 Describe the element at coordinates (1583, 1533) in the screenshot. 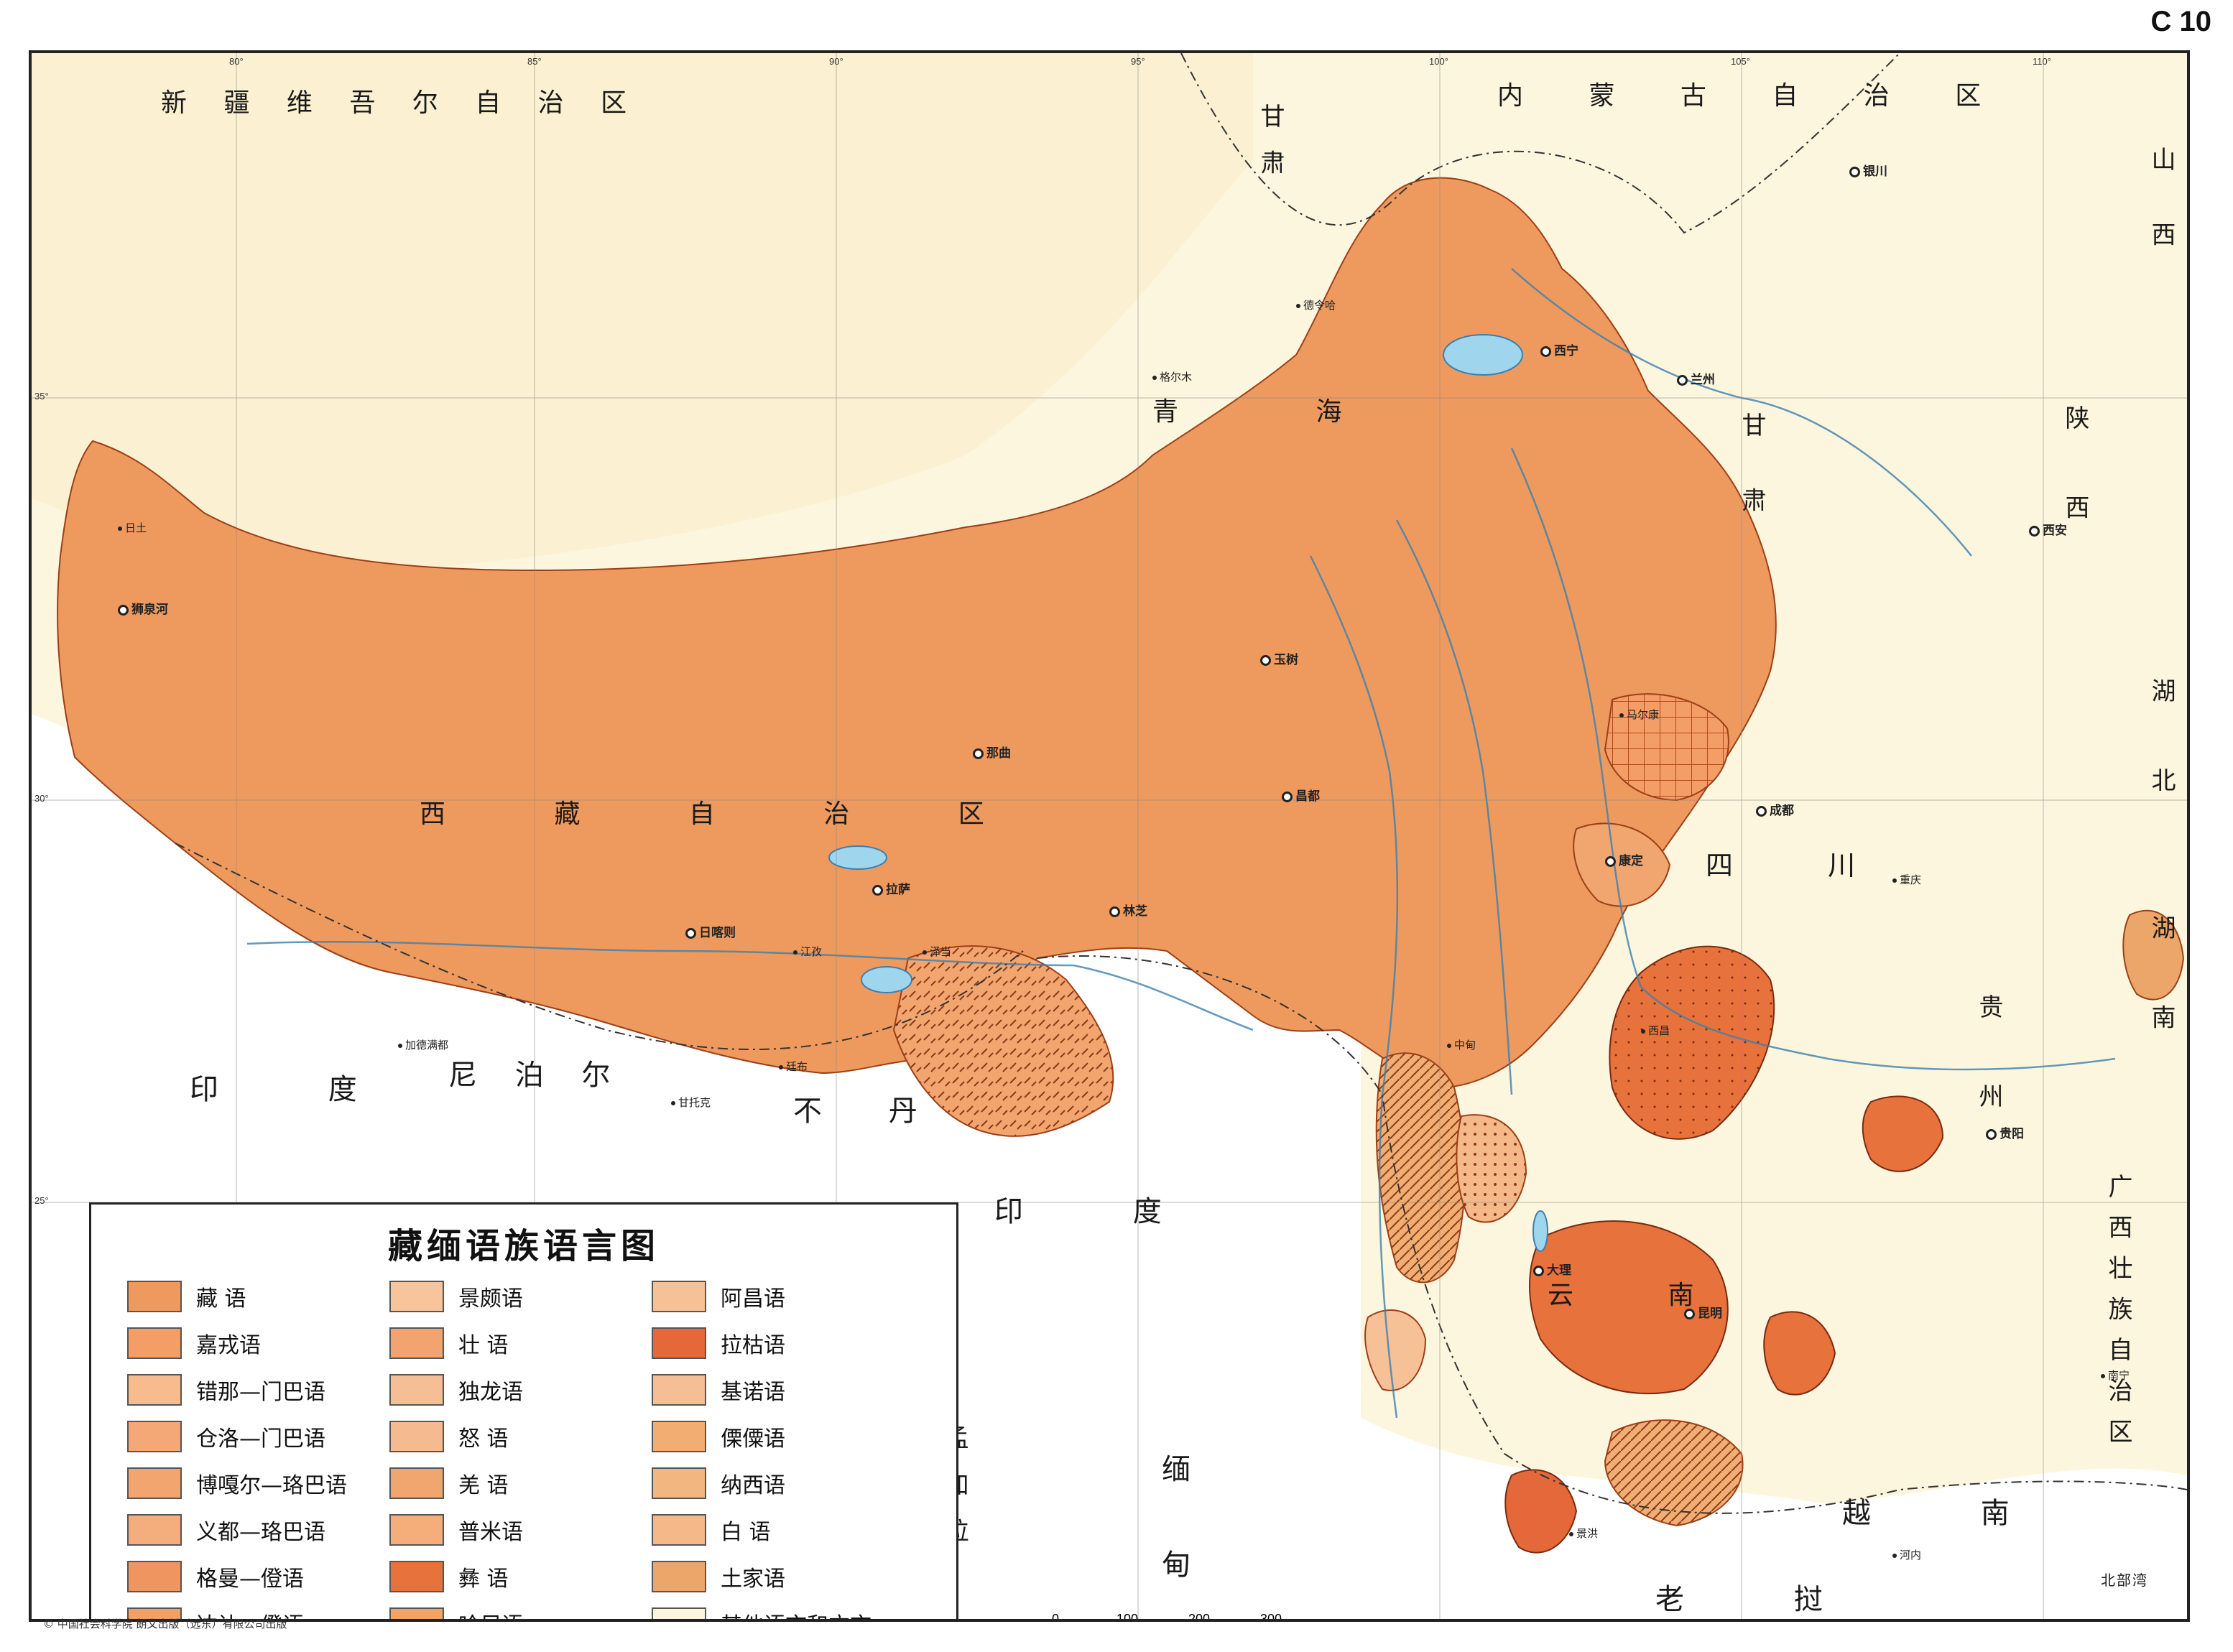

I see `city-jinghong: 景洪` at that location.